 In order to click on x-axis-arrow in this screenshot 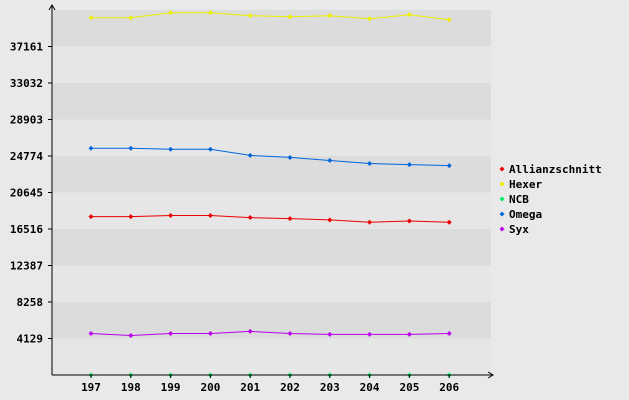, I will do `click(490, 375)`.